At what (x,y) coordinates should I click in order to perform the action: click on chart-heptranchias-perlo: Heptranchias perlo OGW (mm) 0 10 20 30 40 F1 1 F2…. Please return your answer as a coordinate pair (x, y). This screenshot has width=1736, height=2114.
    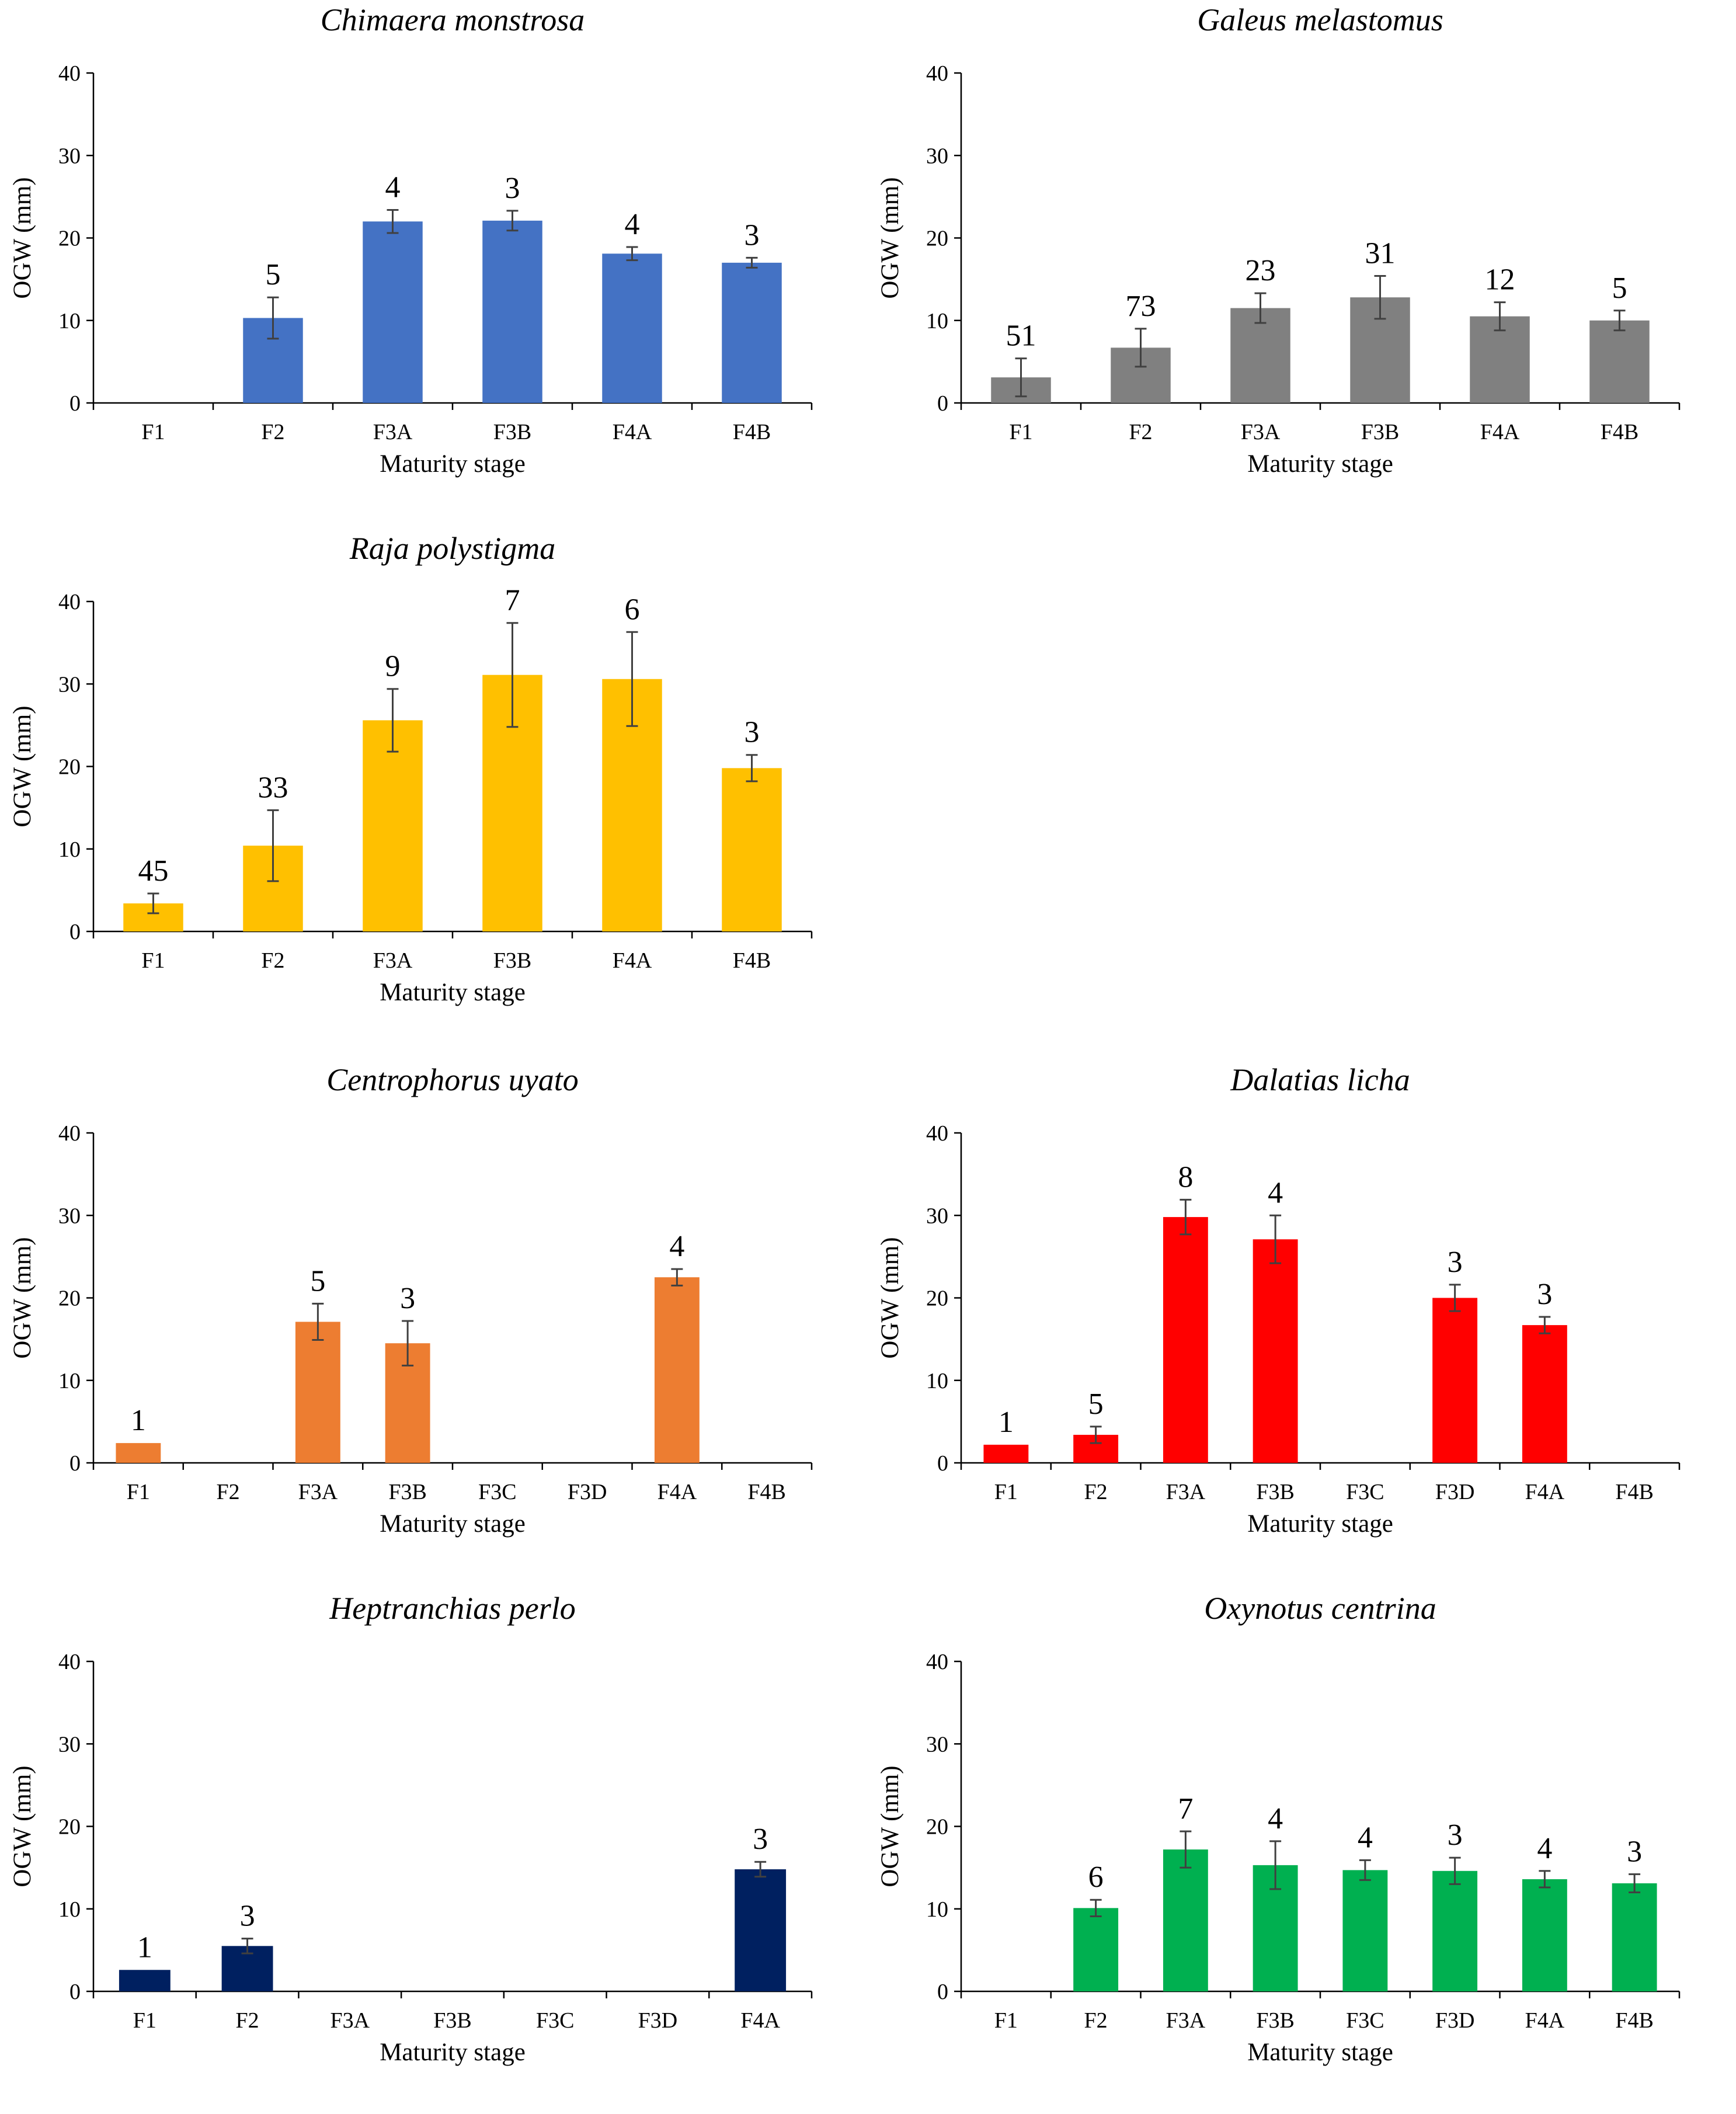
    Looking at the image, I should click on (434, 1851).